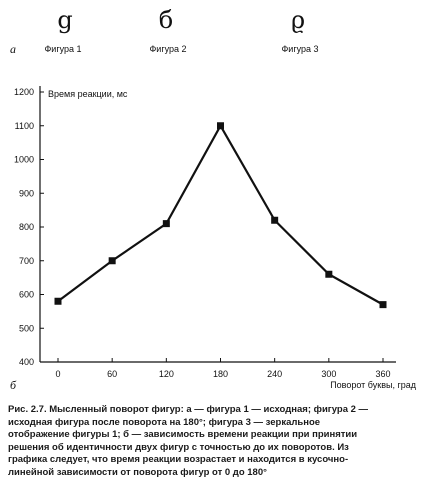  What do you see at coordinates (13, 385) in the screenshot?
I see `panel-b-label: б` at bounding box center [13, 385].